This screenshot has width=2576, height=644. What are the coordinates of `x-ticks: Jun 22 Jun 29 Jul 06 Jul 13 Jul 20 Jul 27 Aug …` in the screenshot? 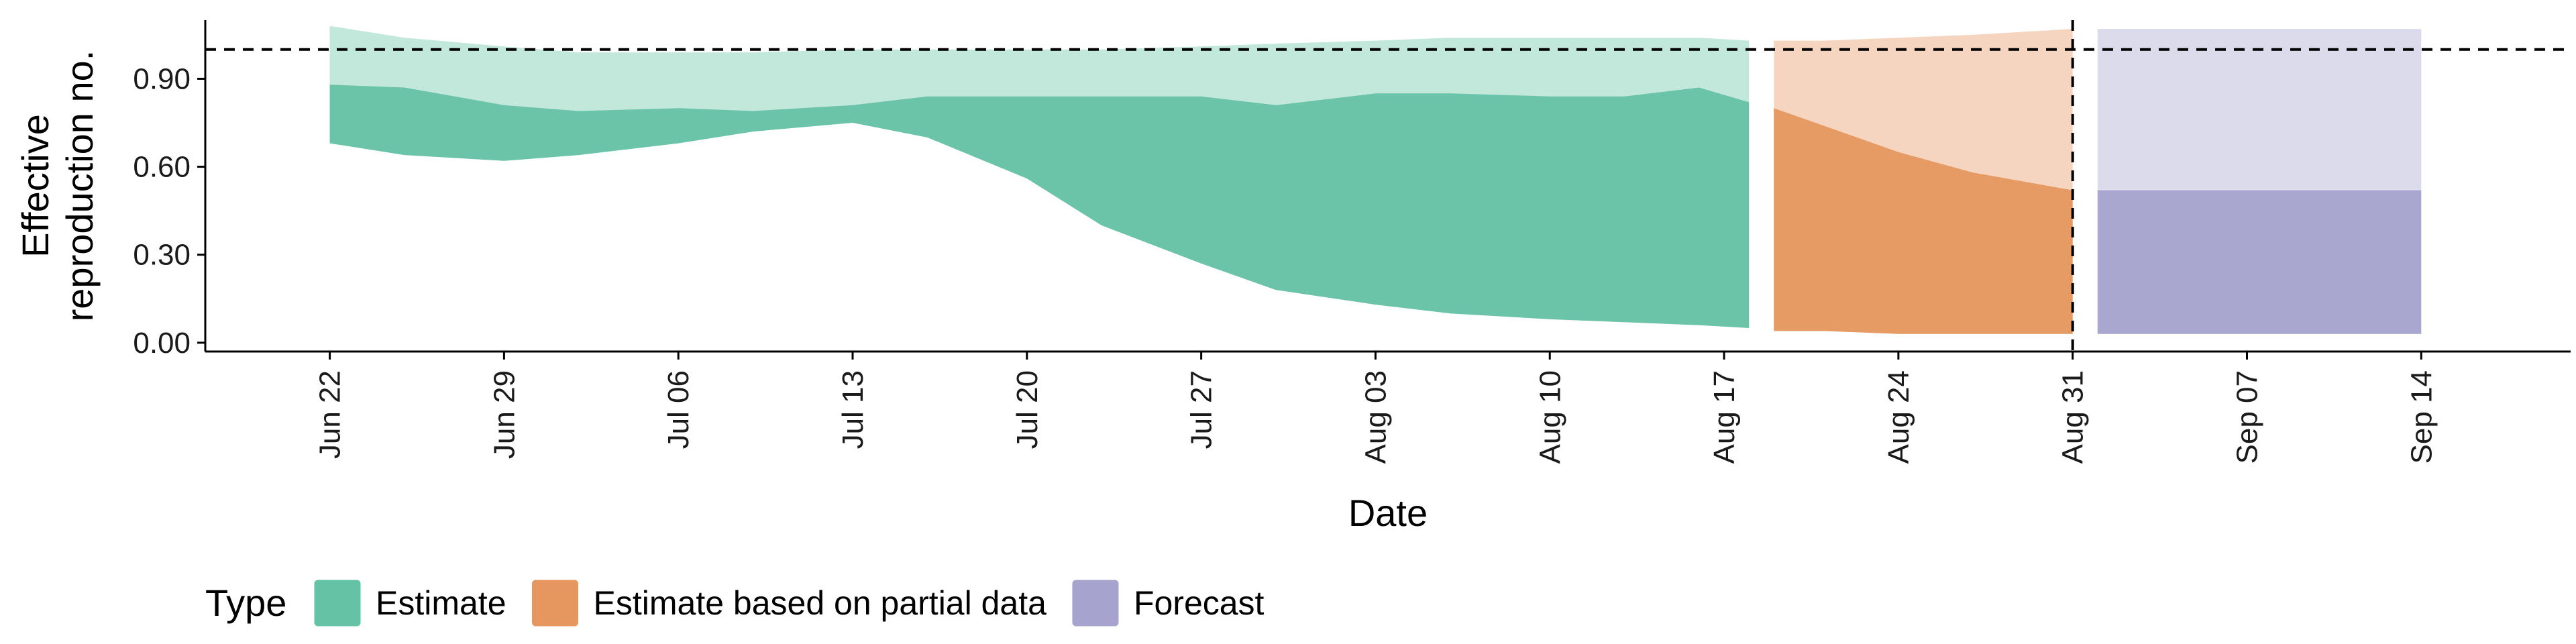 It's located at (1376, 408).